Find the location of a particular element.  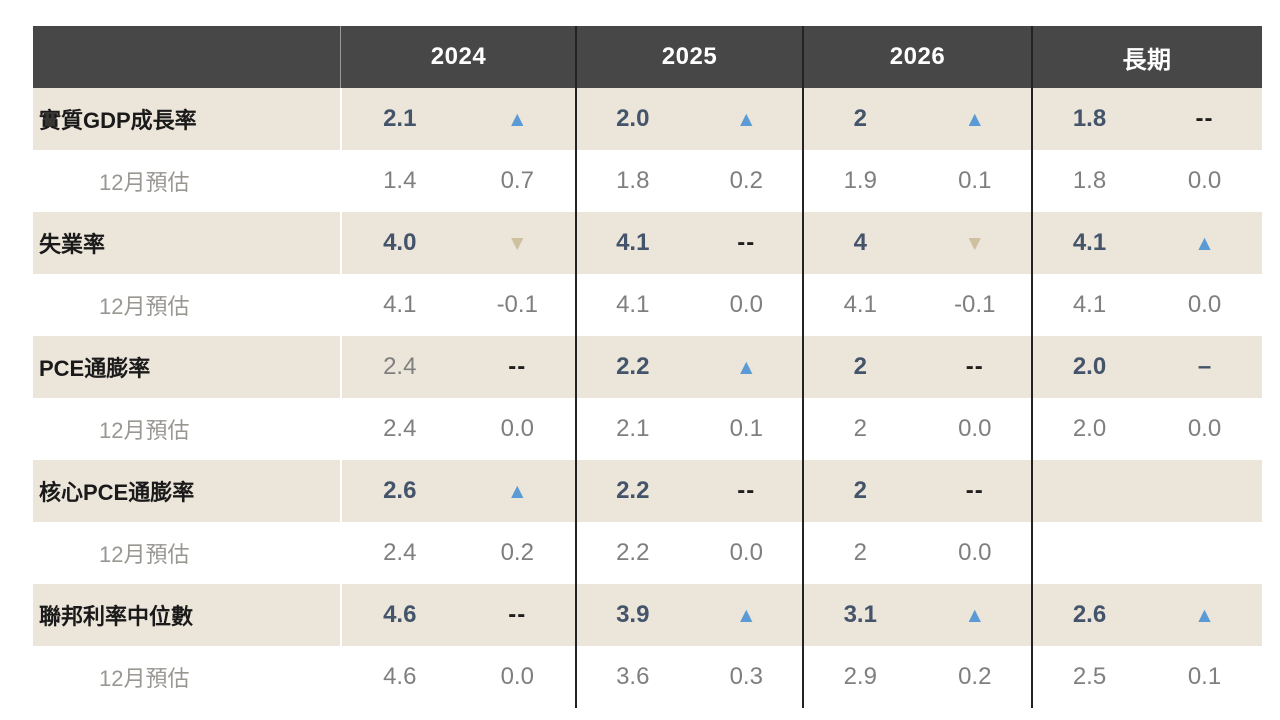

projection-value: 2.4 is located at coordinates (400, 366).